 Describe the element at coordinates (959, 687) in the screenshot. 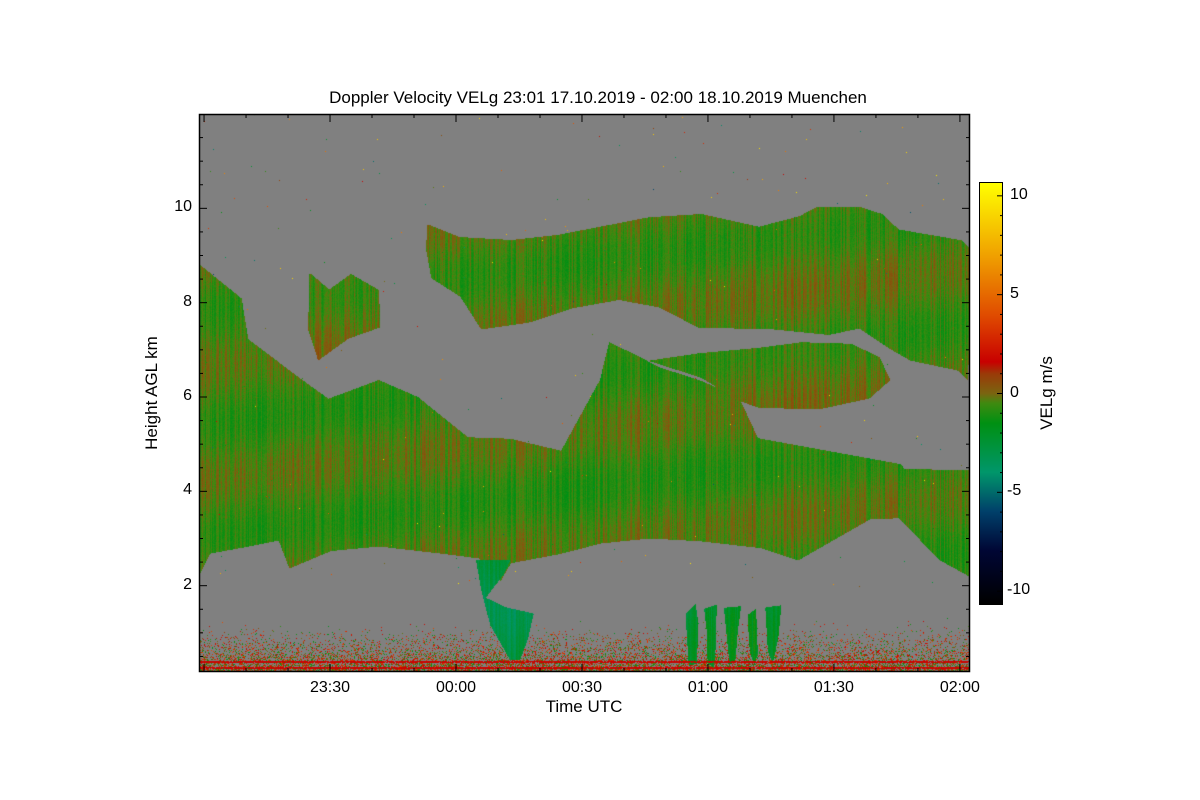

I see `x-tick-label: 02:00` at that location.